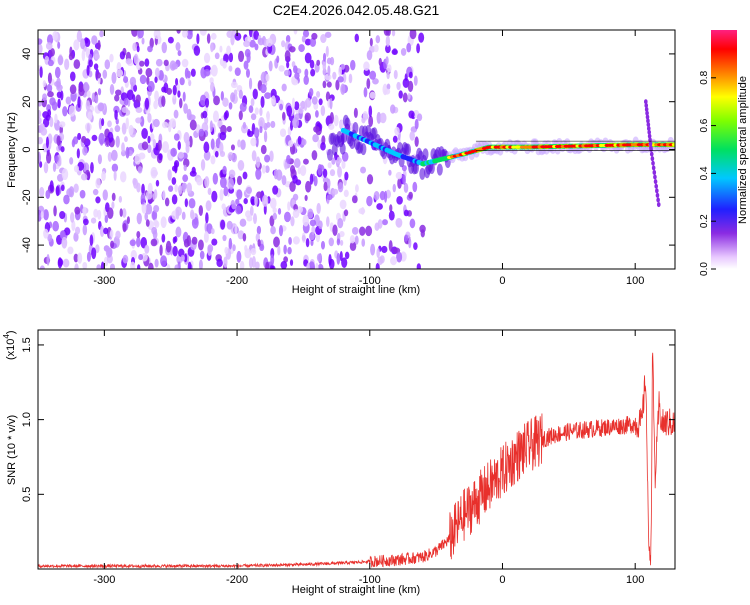 This screenshot has height=605, width=750. I want to click on y-tick-label: -20, so click(27, 197).